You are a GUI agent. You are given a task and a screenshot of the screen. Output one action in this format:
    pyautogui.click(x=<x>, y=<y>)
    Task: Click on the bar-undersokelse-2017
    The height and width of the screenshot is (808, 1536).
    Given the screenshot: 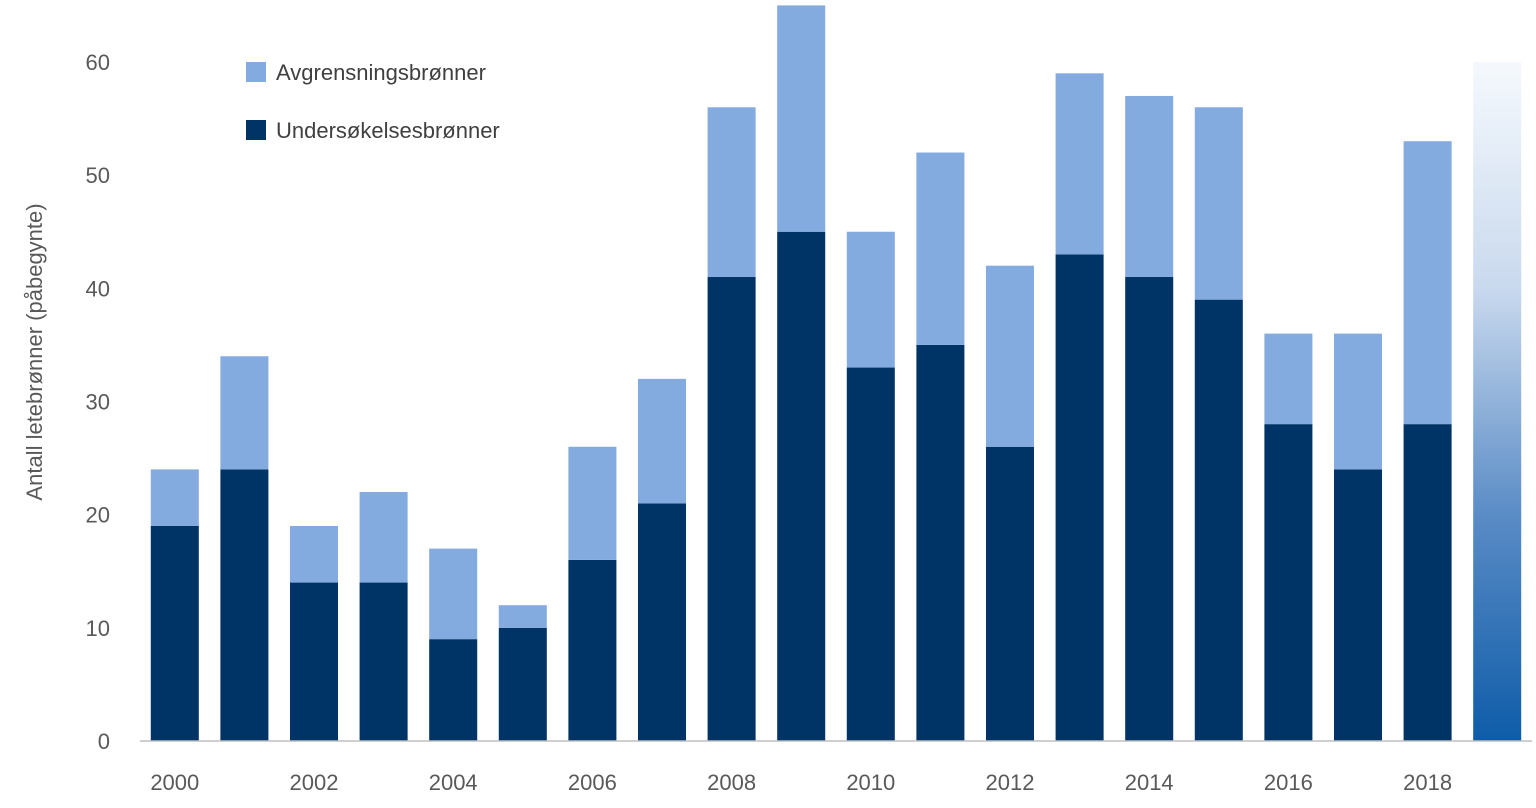 What is the action you would take?
    pyautogui.click(x=1358, y=605)
    